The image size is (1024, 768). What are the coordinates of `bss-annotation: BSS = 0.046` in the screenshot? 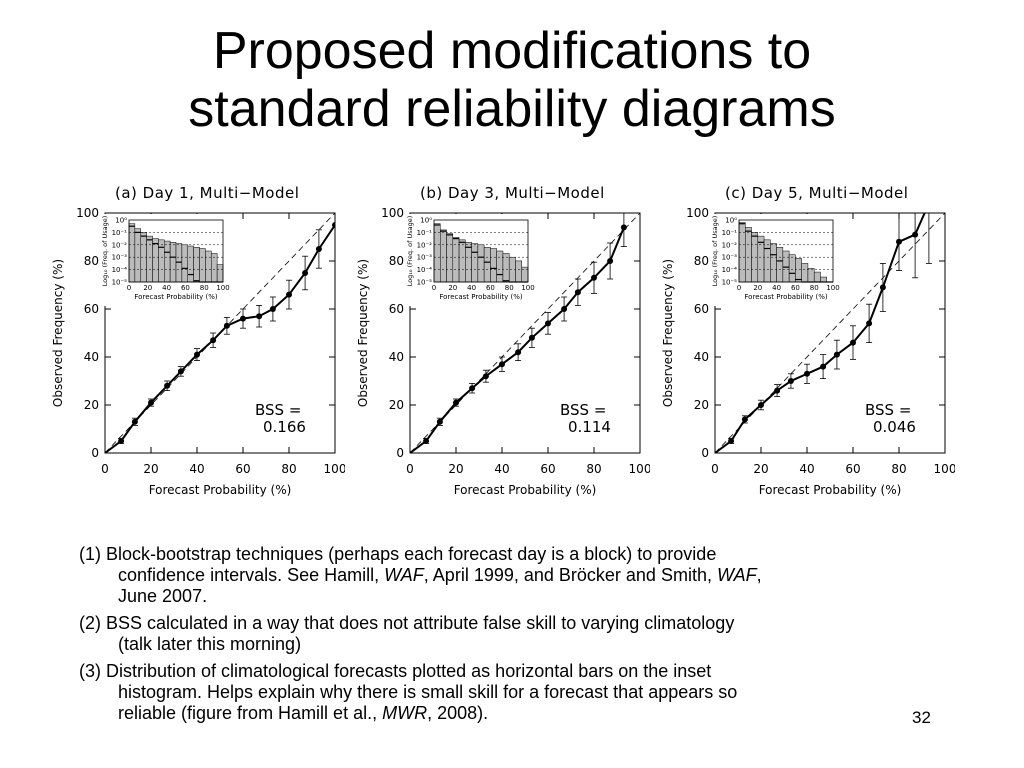 It's located at (890, 419).